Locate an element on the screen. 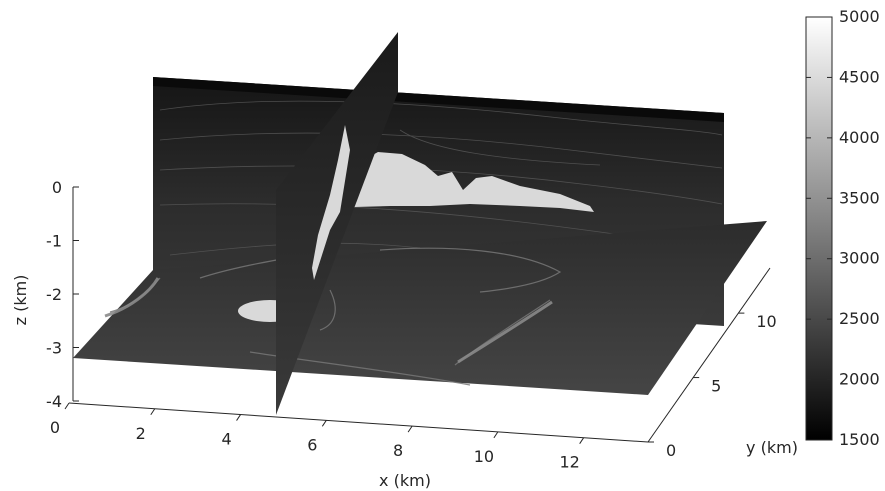  cross-slice-plane is located at coordinates (337, 223).